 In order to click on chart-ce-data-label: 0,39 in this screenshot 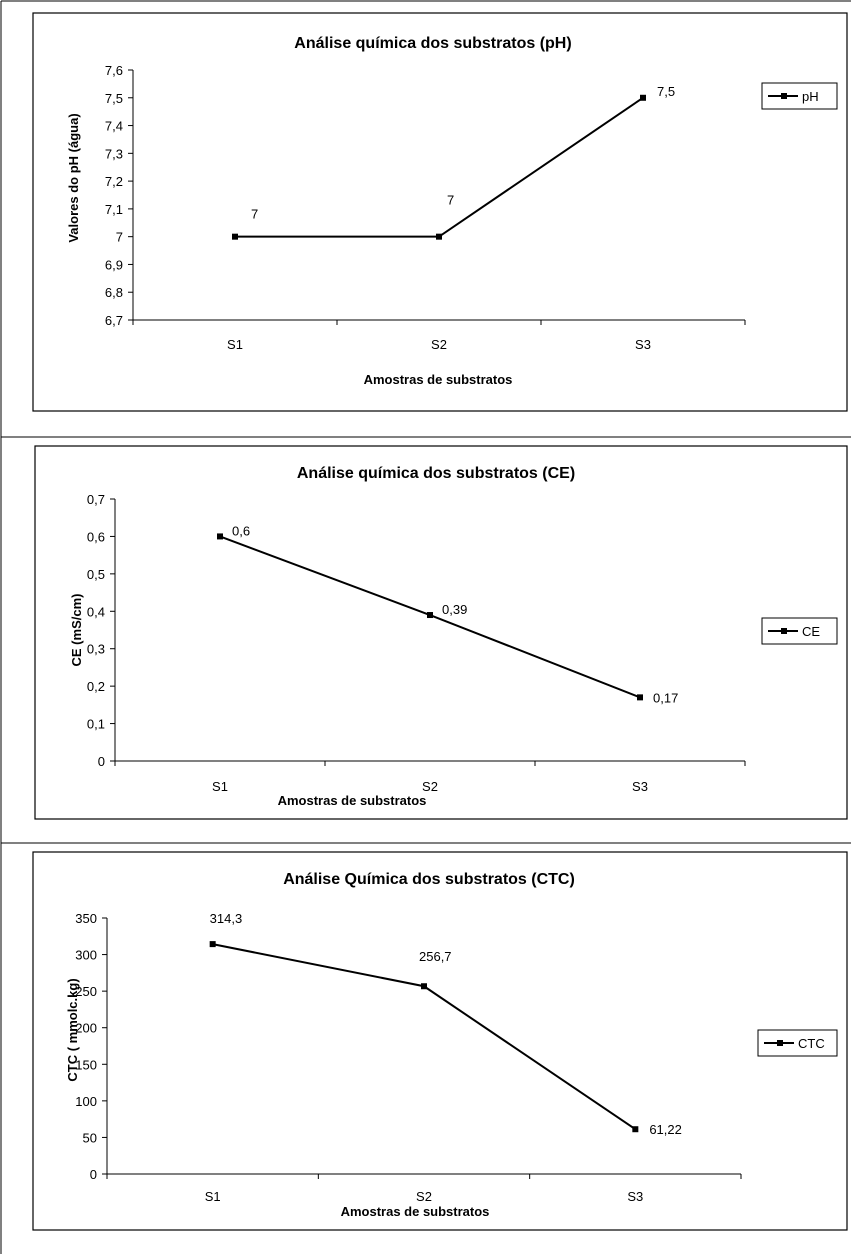, I will do `click(454, 609)`.